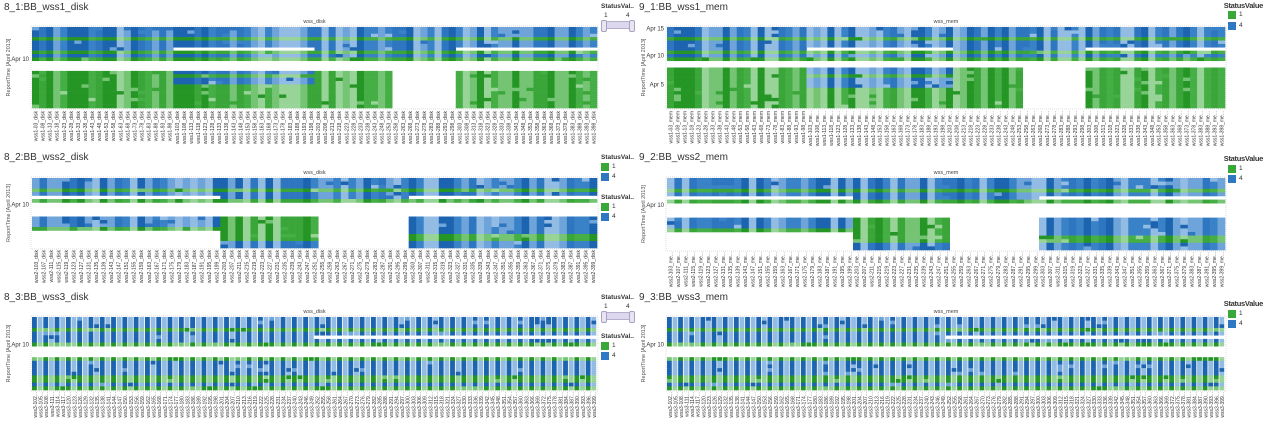 This screenshot has height=440, width=1263. I want to click on x-tick-label: wss1-223_disk, so click(347, 128).